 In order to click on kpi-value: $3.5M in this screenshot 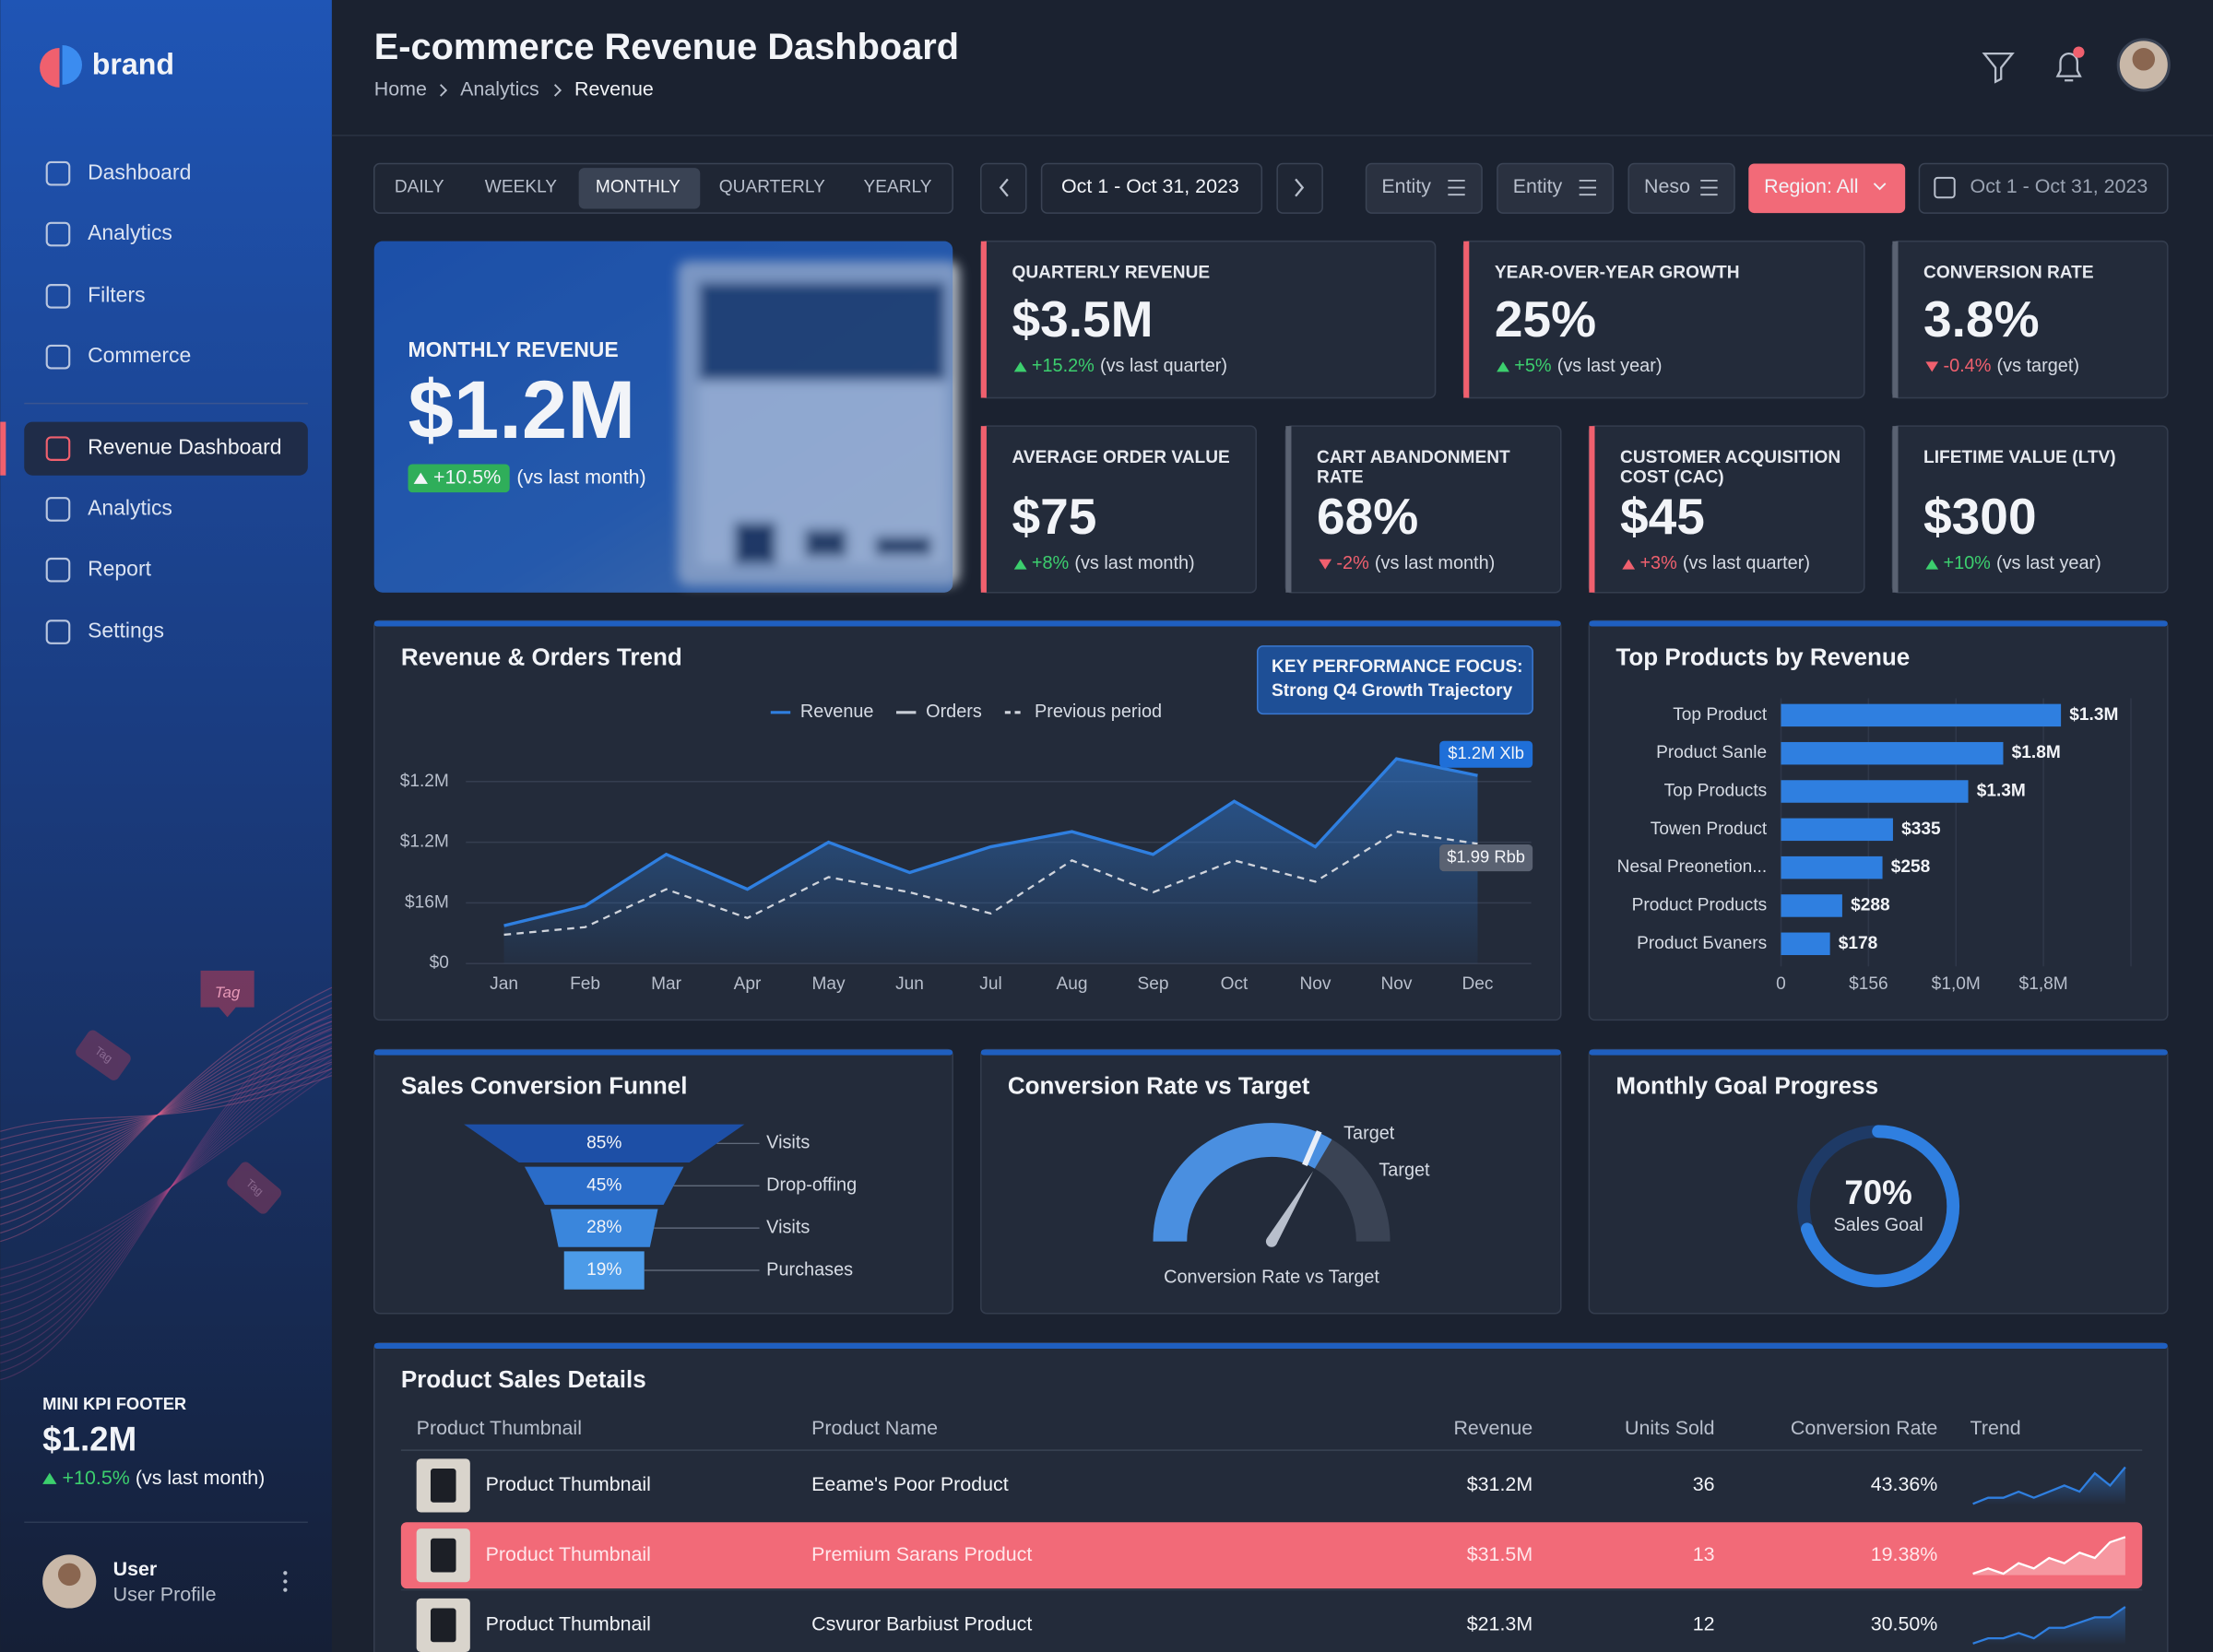, I will do `click(1082, 319)`.